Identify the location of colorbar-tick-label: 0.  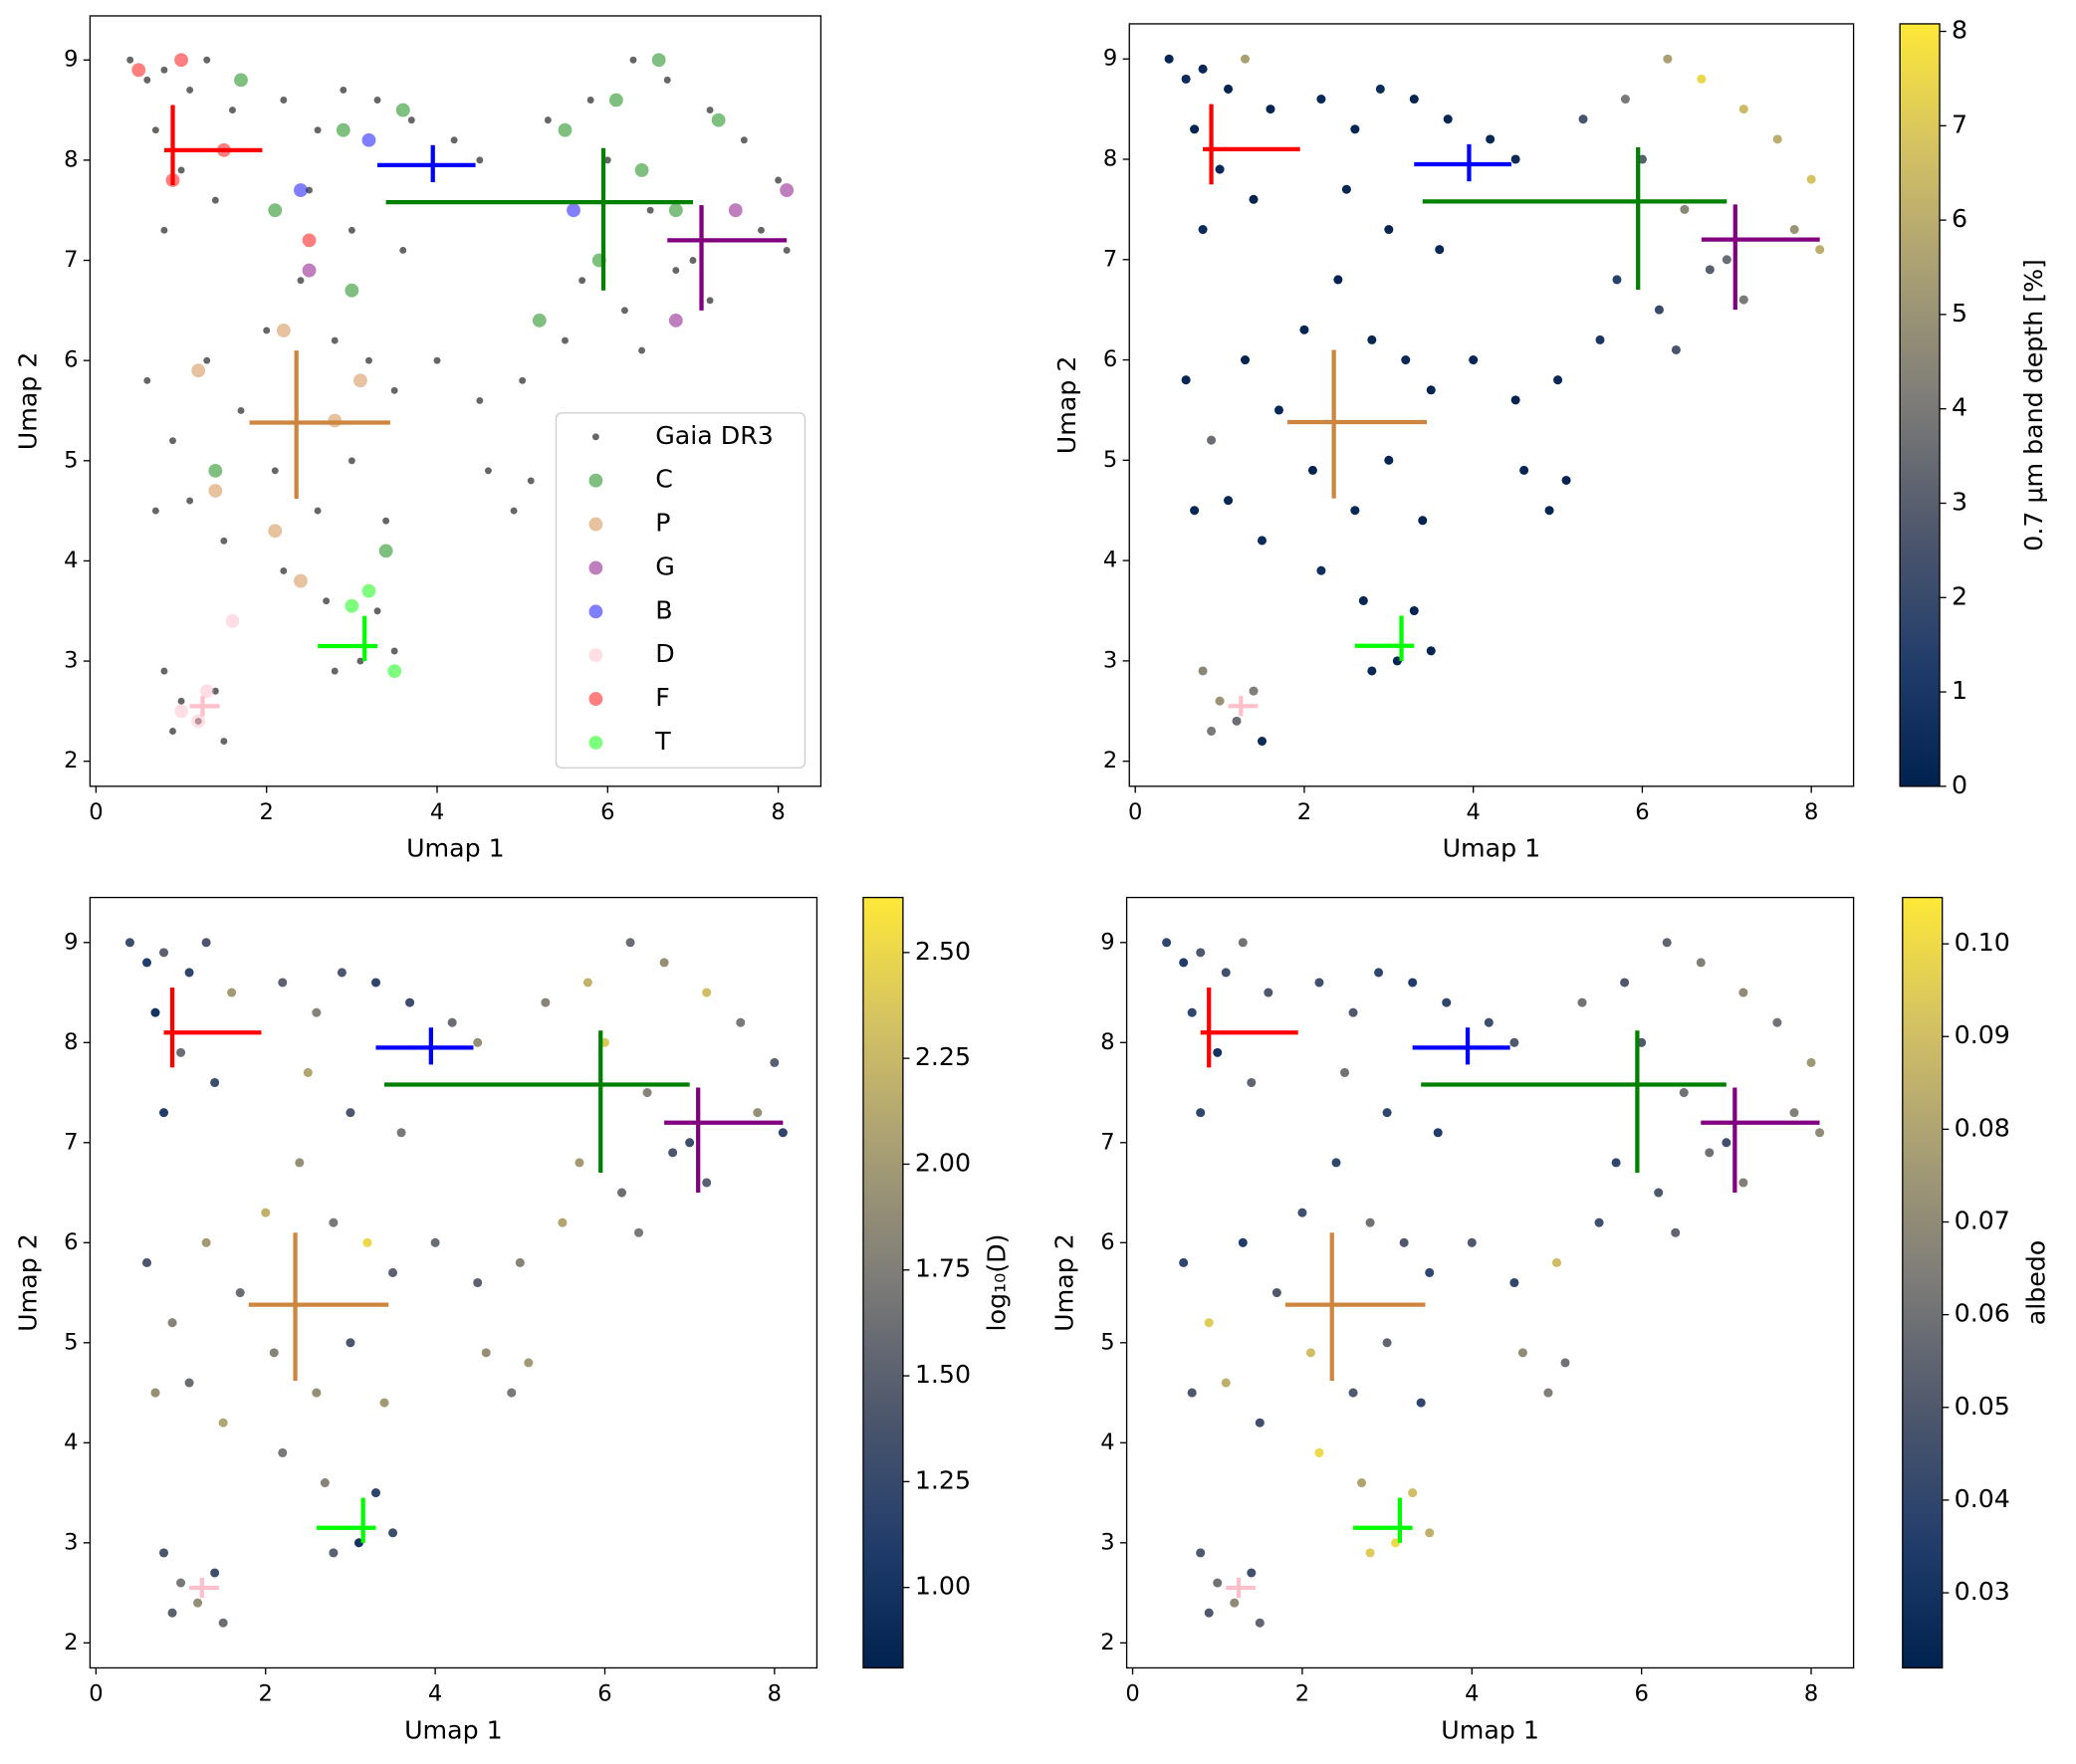
(1960, 785).